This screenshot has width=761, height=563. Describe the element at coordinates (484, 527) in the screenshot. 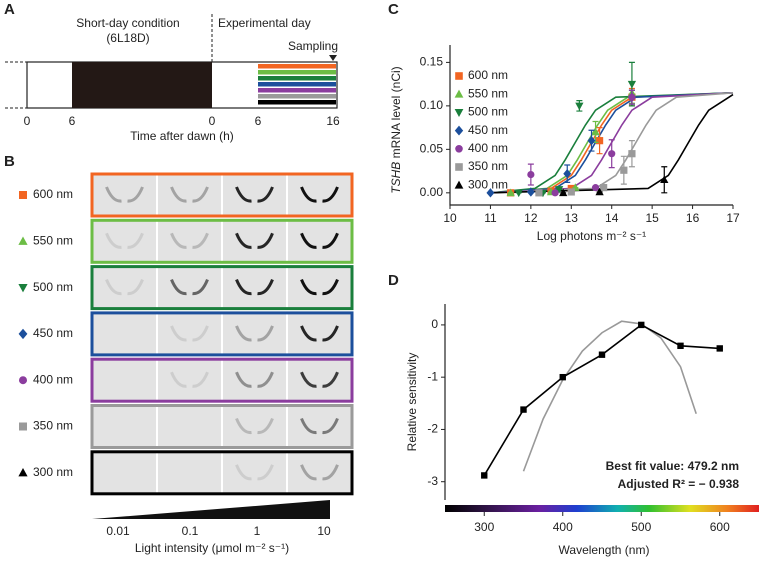

I see `x-tick-label: 300` at that location.